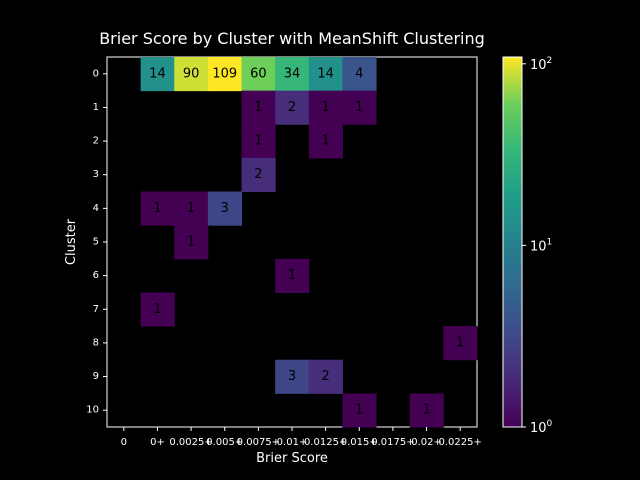 Image resolution: width=640 pixels, height=480 pixels. Describe the element at coordinates (292, 442) in the screenshot. I see `x-tick-label: 0.01+` at that location.